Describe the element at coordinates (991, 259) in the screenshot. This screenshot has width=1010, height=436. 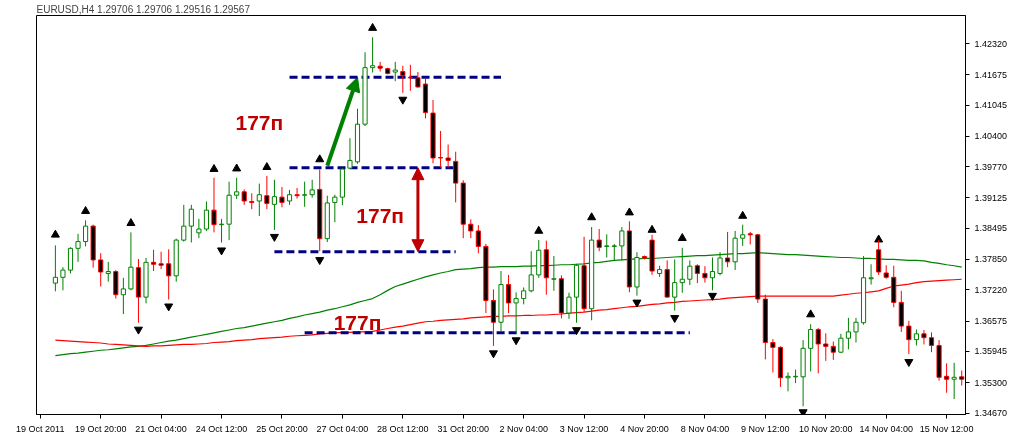
I see `y-tick-label: 1.37850` at that location.